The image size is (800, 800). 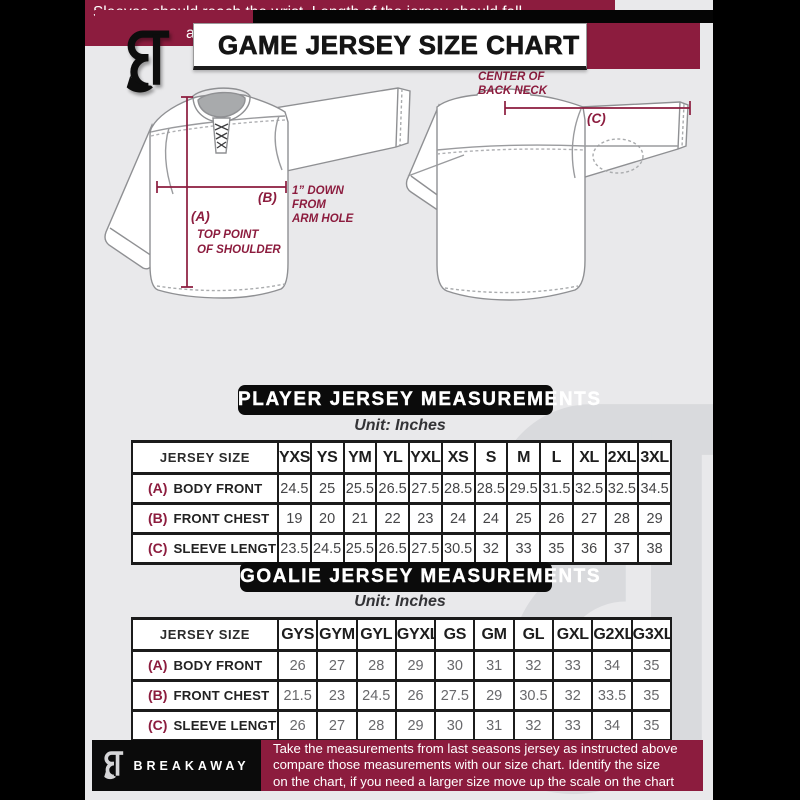 I want to click on label-b: (B), so click(x=267, y=197).